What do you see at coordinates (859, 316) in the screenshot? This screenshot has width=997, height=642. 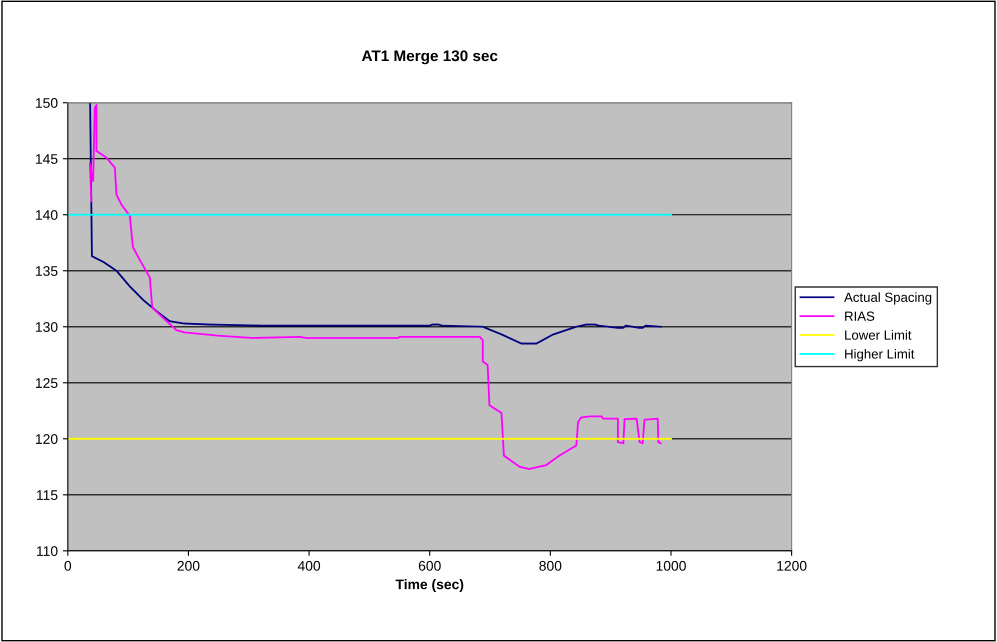 I see `legend-label: RIAS` at bounding box center [859, 316].